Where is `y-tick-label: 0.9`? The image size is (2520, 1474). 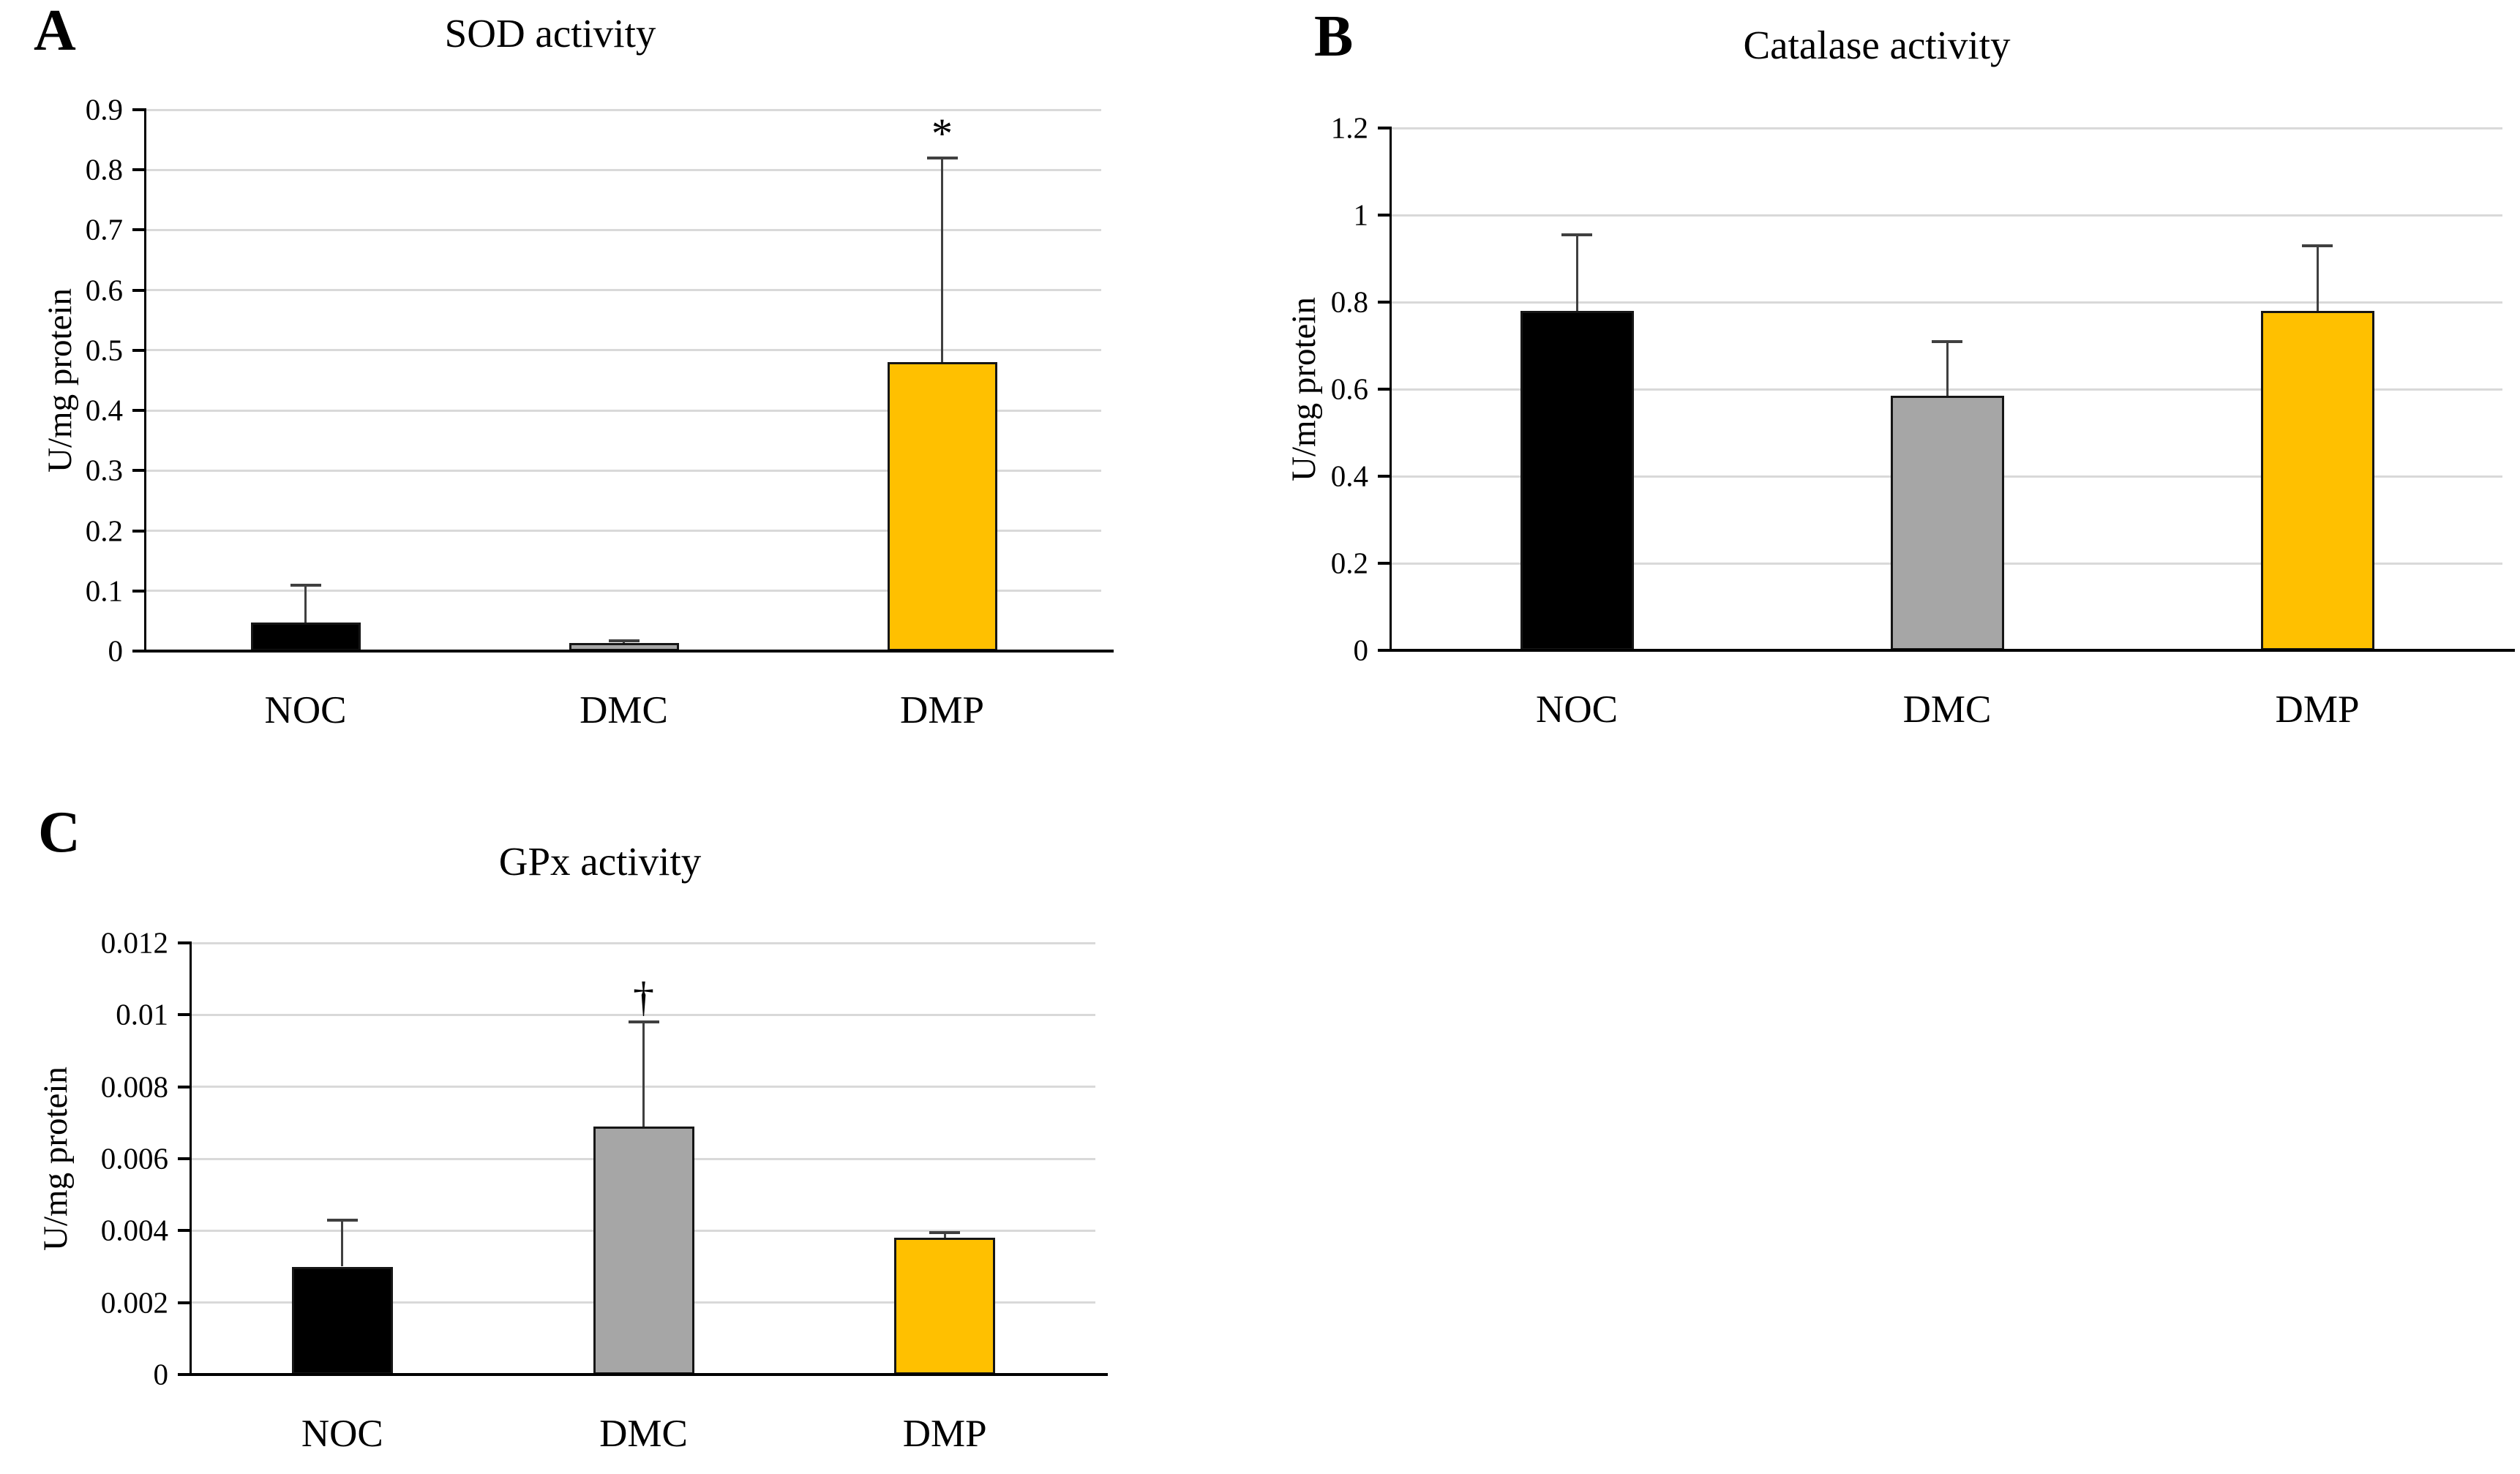
y-tick-label: 0.9 is located at coordinates (104, 109).